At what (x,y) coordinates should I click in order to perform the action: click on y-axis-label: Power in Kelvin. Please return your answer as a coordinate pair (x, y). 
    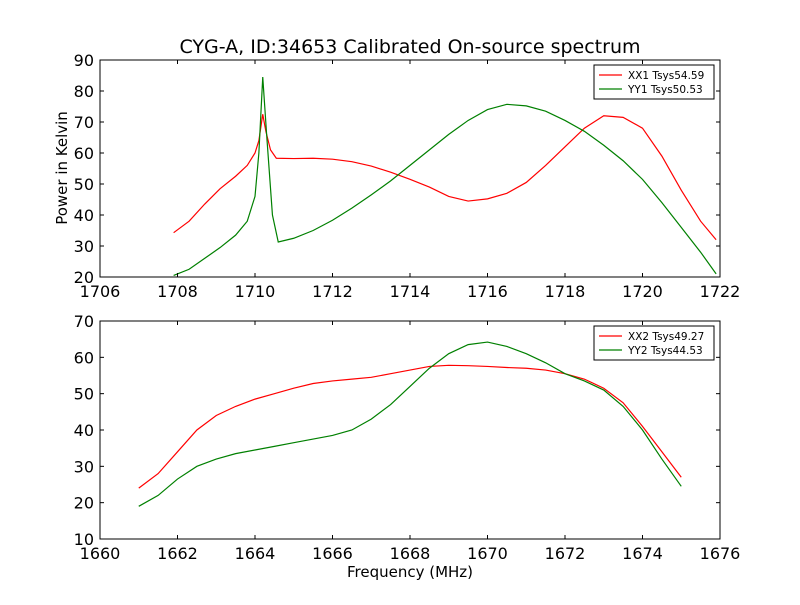
    Looking at the image, I should click on (62, 168).